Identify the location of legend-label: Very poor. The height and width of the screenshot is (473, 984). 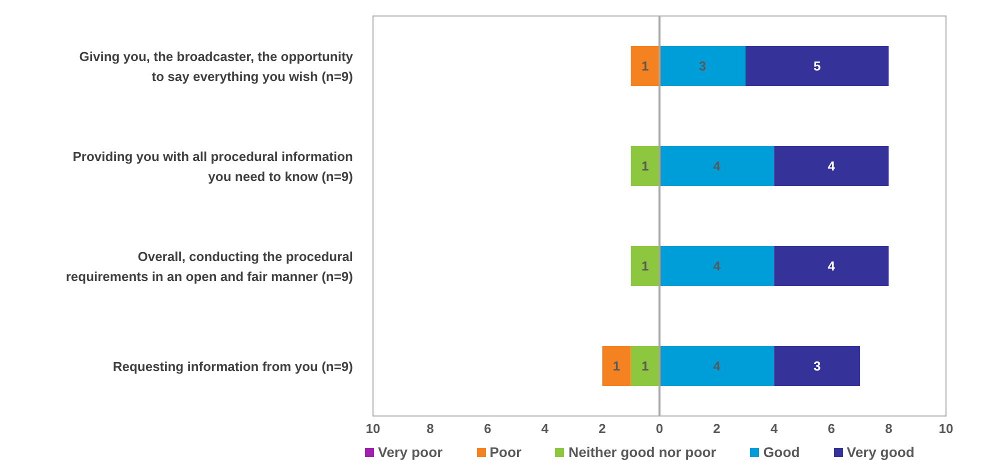
(410, 452).